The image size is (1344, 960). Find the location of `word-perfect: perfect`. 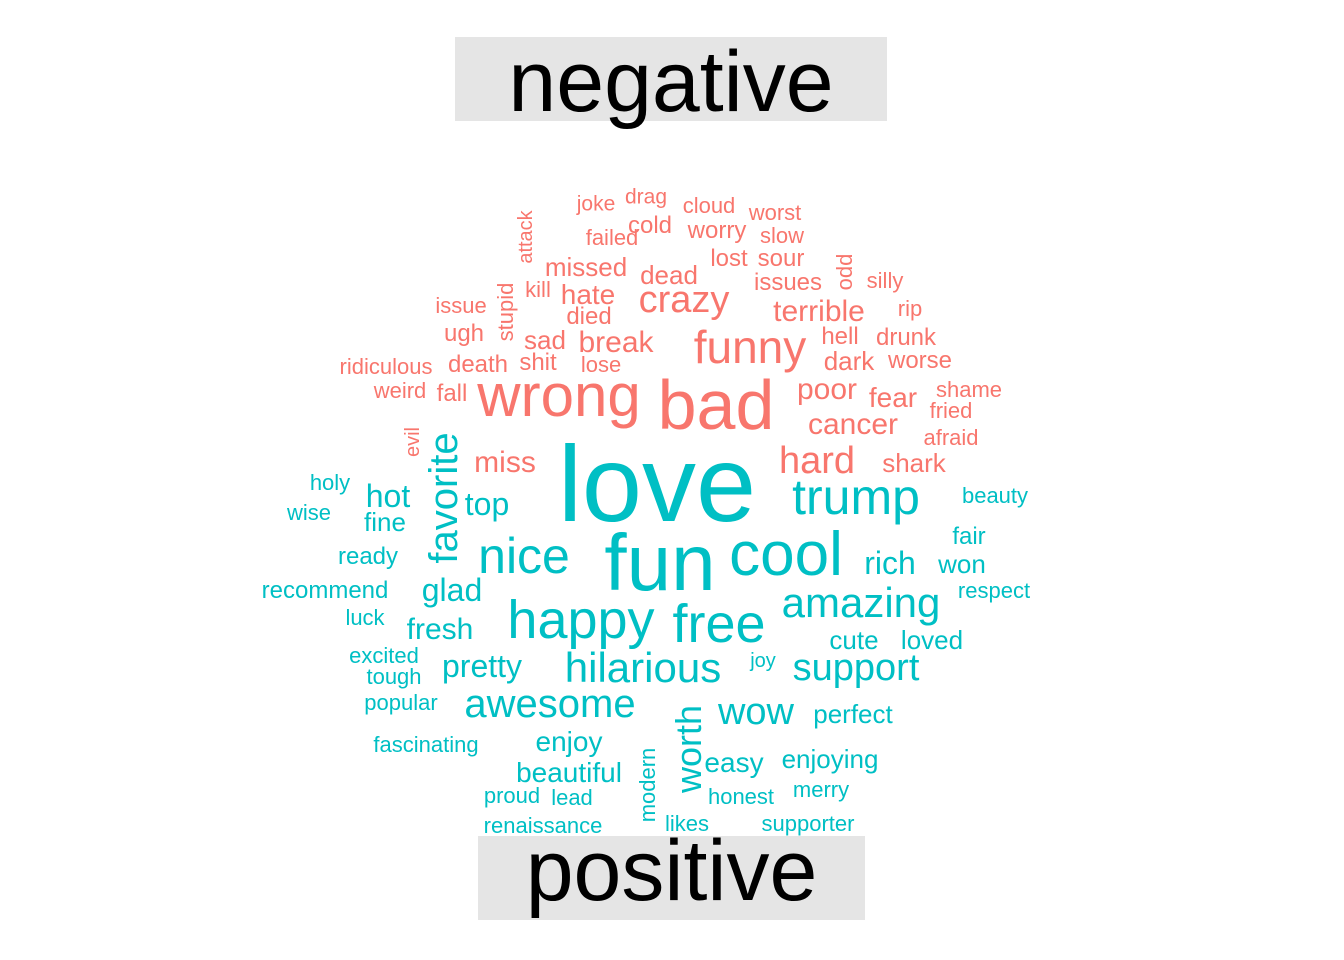

word-perfect: perfect is located at coordinates (853, 714).